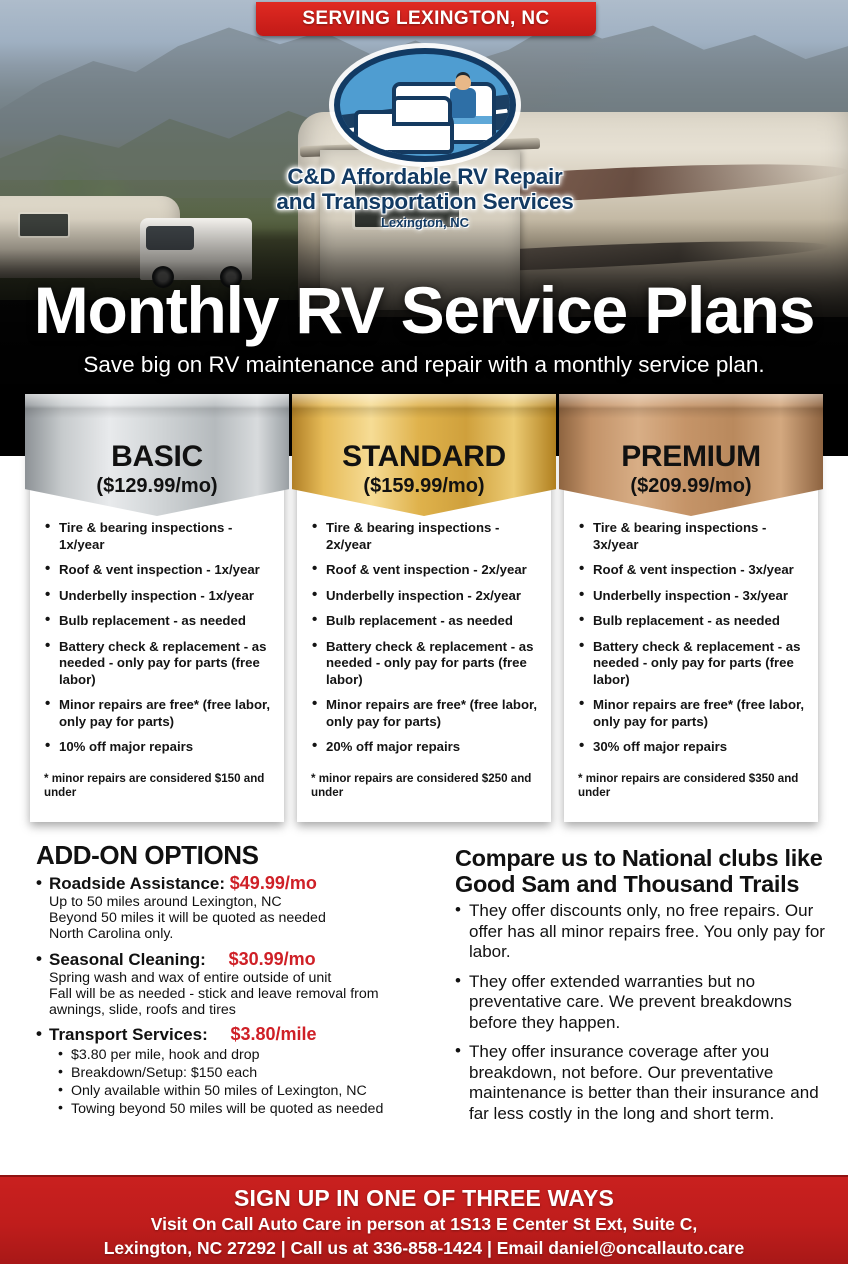 The width and height of the screenshot is (848, 1264). I want to click on plan-feature: Tire & bearing inspections - 1x/year, so click(158, 536).